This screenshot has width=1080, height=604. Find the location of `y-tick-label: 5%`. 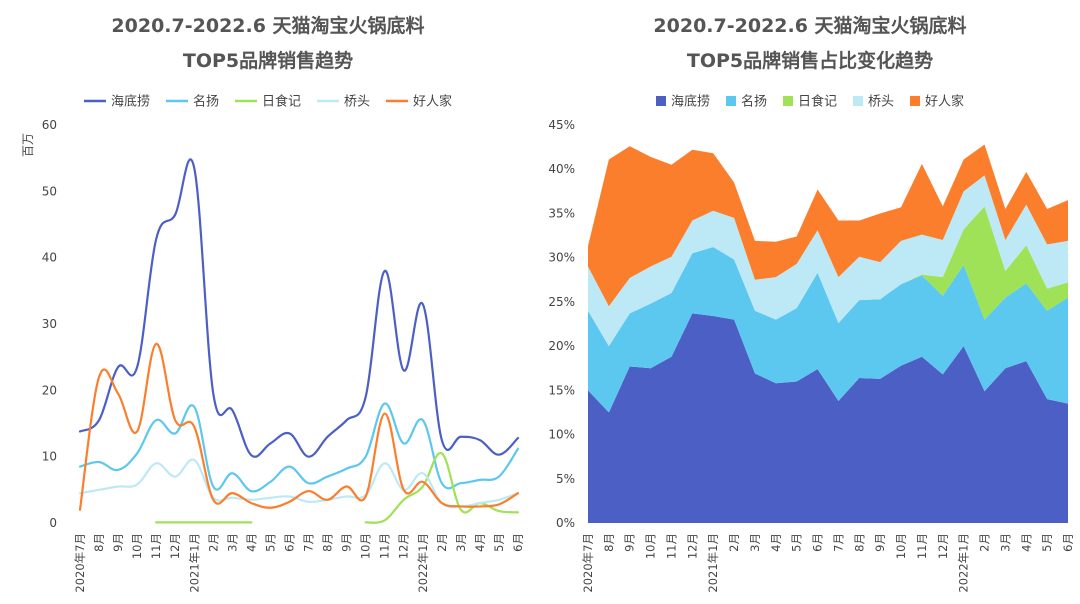

y-tick-label: 5% is located at coordinates (565, 479).